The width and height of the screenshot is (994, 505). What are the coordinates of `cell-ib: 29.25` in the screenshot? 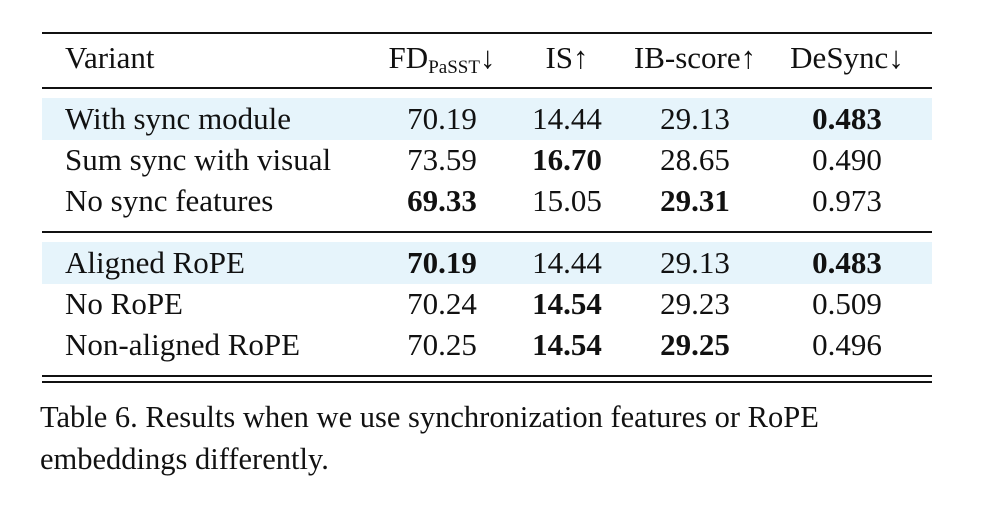 It's located at (695, 344).